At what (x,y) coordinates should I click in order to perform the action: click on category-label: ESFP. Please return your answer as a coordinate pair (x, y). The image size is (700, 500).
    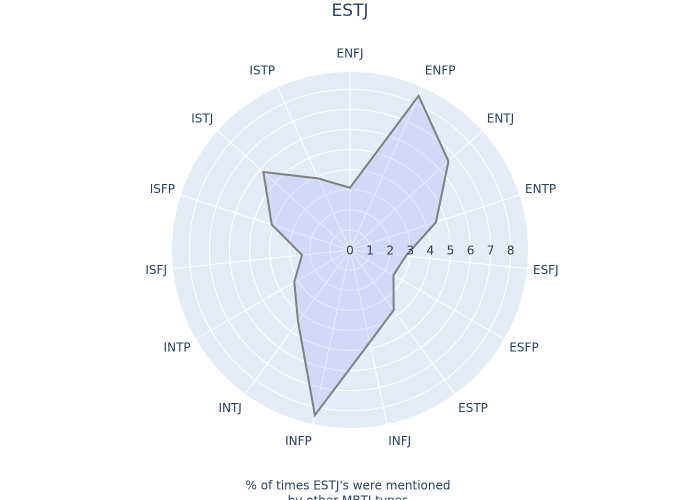
    Looking at the image, I should click on (523, 348).